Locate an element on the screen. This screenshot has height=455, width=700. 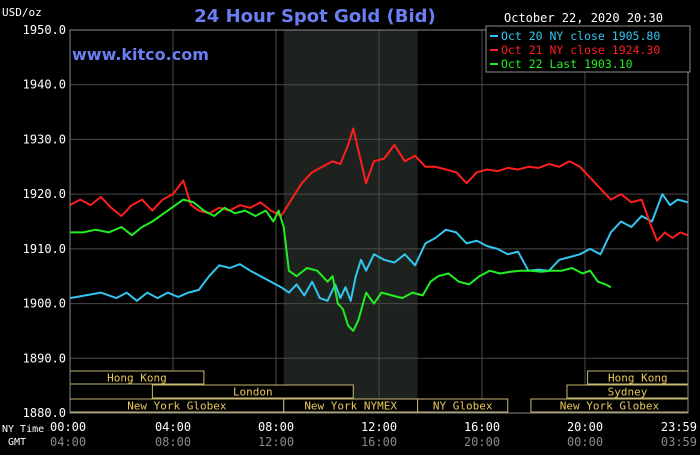
y-tick-label: 1900.0 is located at coordinates (44, 304).